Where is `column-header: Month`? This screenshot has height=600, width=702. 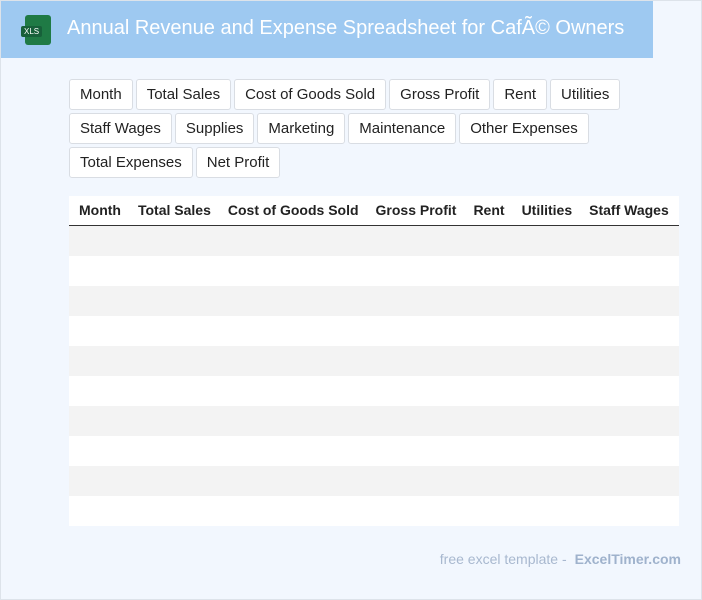
column-header: Month is located at coordinates (100, 210).